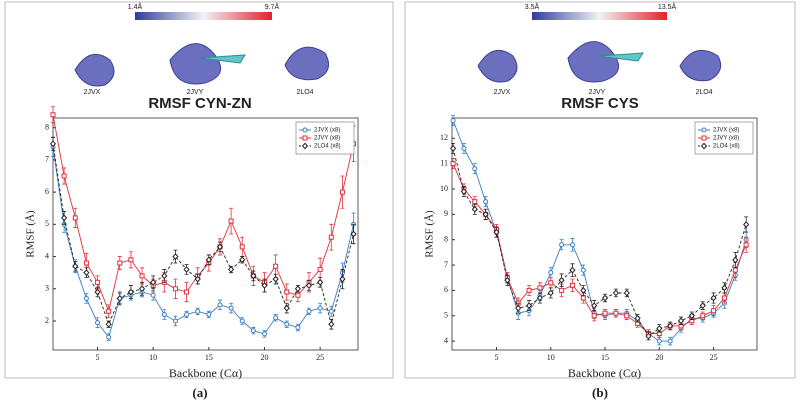 The image size is (800, 406). What do you see at coordinates (47, 159) in the screenshot?
I see `y-tick-label: 7` at bounding box center [47, 159].